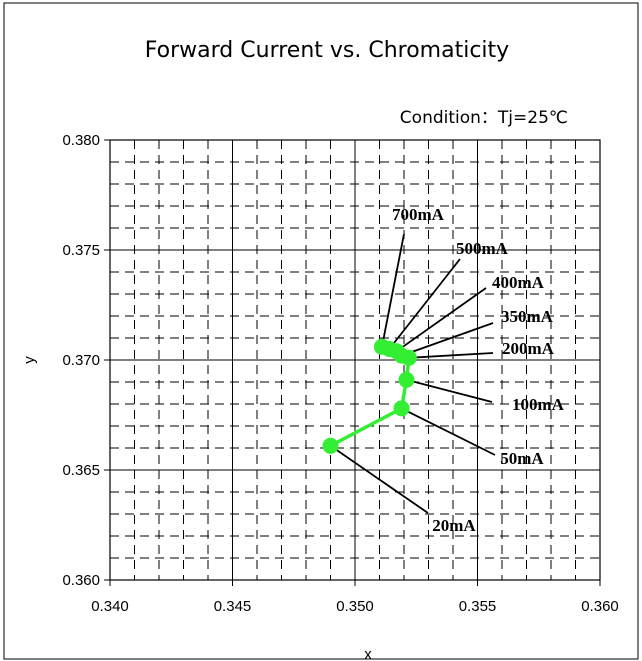 The width and height of the screenshot is (642, 661). I want to click on point-label: 50mA, so click(522, 458).